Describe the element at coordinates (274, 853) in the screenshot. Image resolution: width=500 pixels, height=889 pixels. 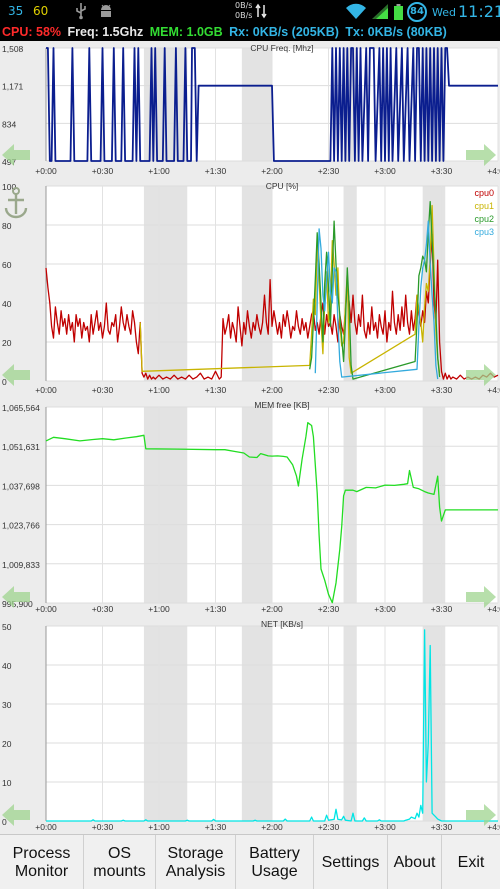
I see `button-label-line-1: Battery` at that location.